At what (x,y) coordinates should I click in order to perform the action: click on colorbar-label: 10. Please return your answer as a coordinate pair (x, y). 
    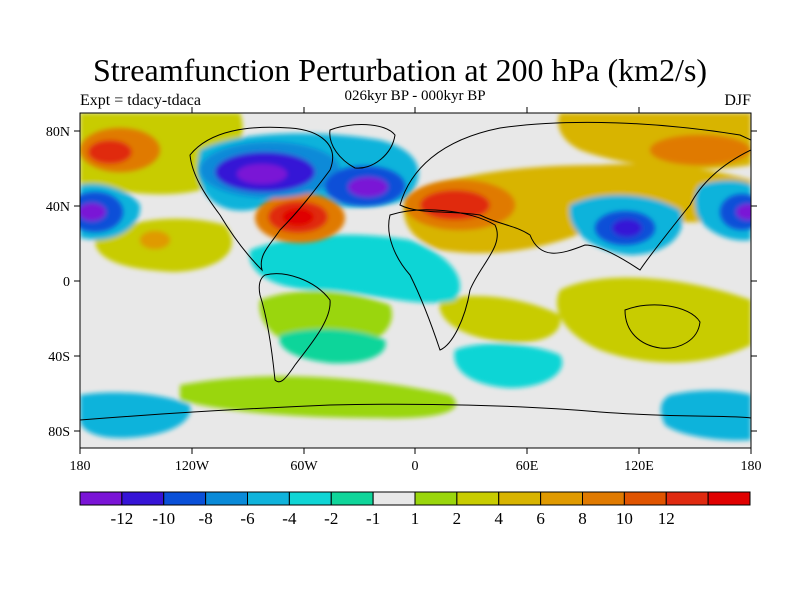
    Looking at the image, I should click on (624, 518).